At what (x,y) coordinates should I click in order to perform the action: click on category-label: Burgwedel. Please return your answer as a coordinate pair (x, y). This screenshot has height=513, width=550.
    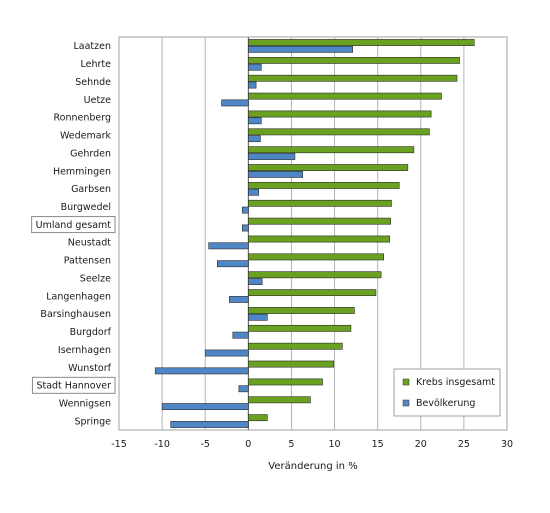
    Looking at the image, I should click on (86, 207).